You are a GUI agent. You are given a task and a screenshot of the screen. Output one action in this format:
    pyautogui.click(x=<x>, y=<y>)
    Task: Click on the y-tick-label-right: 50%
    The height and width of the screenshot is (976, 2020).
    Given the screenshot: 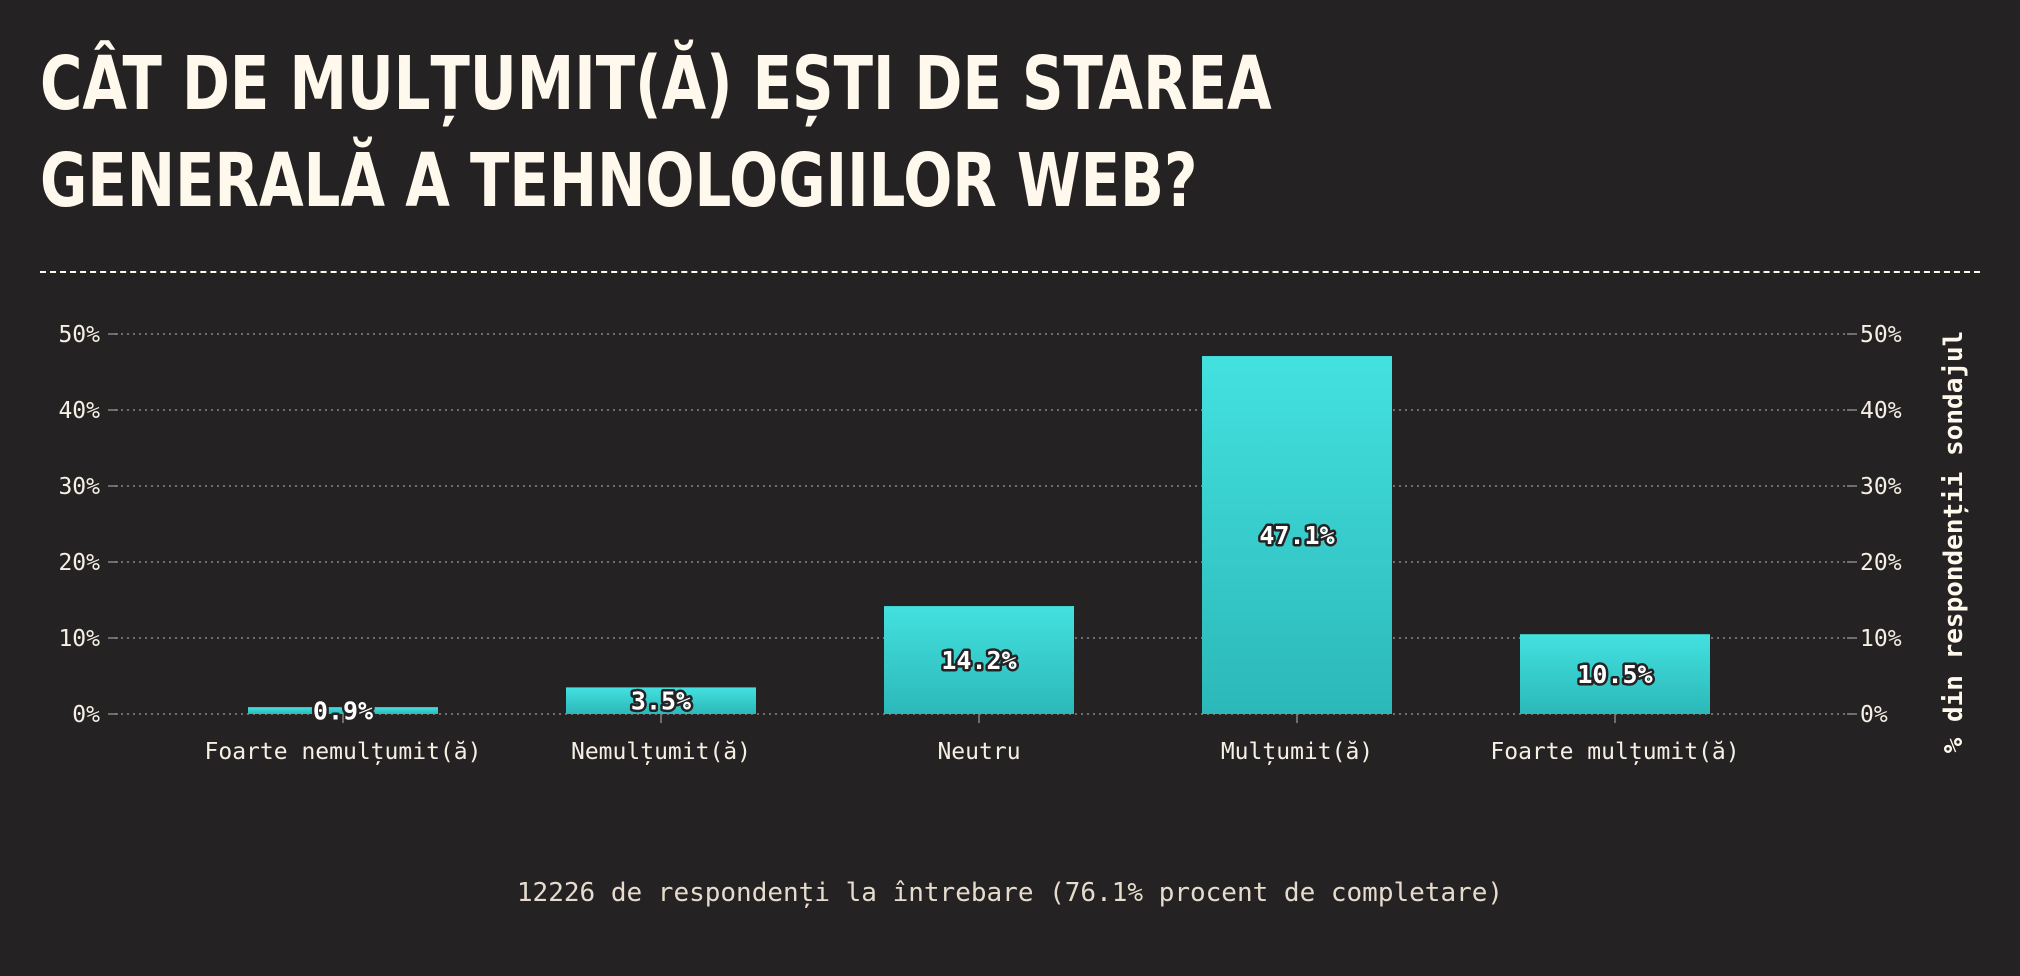 What is the action you would take?
    pyautogui.click(x=1881, y=335)
    